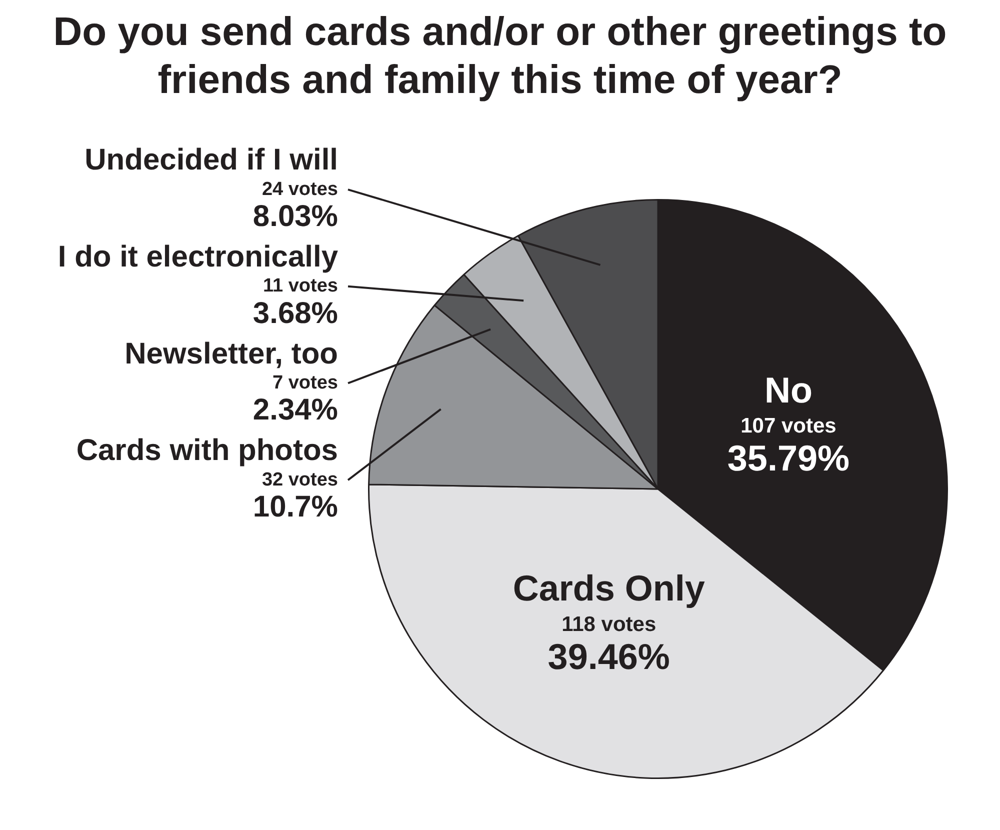 The height and width of the screenshot is (830, 1000). Describe the element at coordinates (608, 588) in the screenshot. I see `slice-label: Cards Only` at that location.